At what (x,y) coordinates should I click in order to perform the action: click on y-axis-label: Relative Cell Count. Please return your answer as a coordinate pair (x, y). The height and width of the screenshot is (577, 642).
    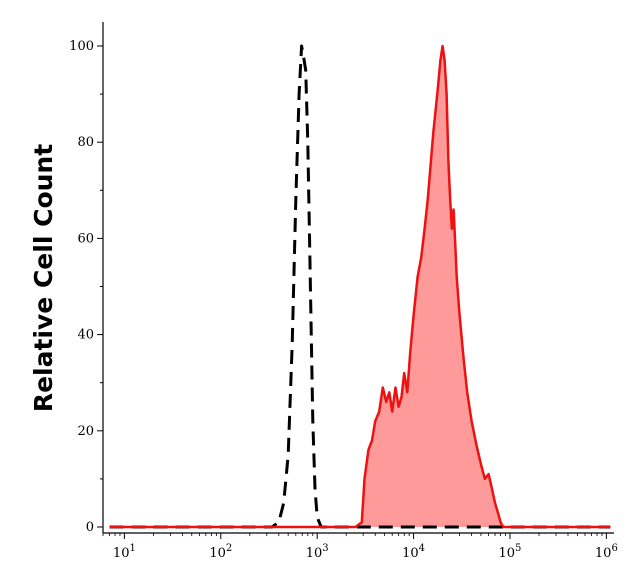
    Looking at the image, I should click on (43, 278).